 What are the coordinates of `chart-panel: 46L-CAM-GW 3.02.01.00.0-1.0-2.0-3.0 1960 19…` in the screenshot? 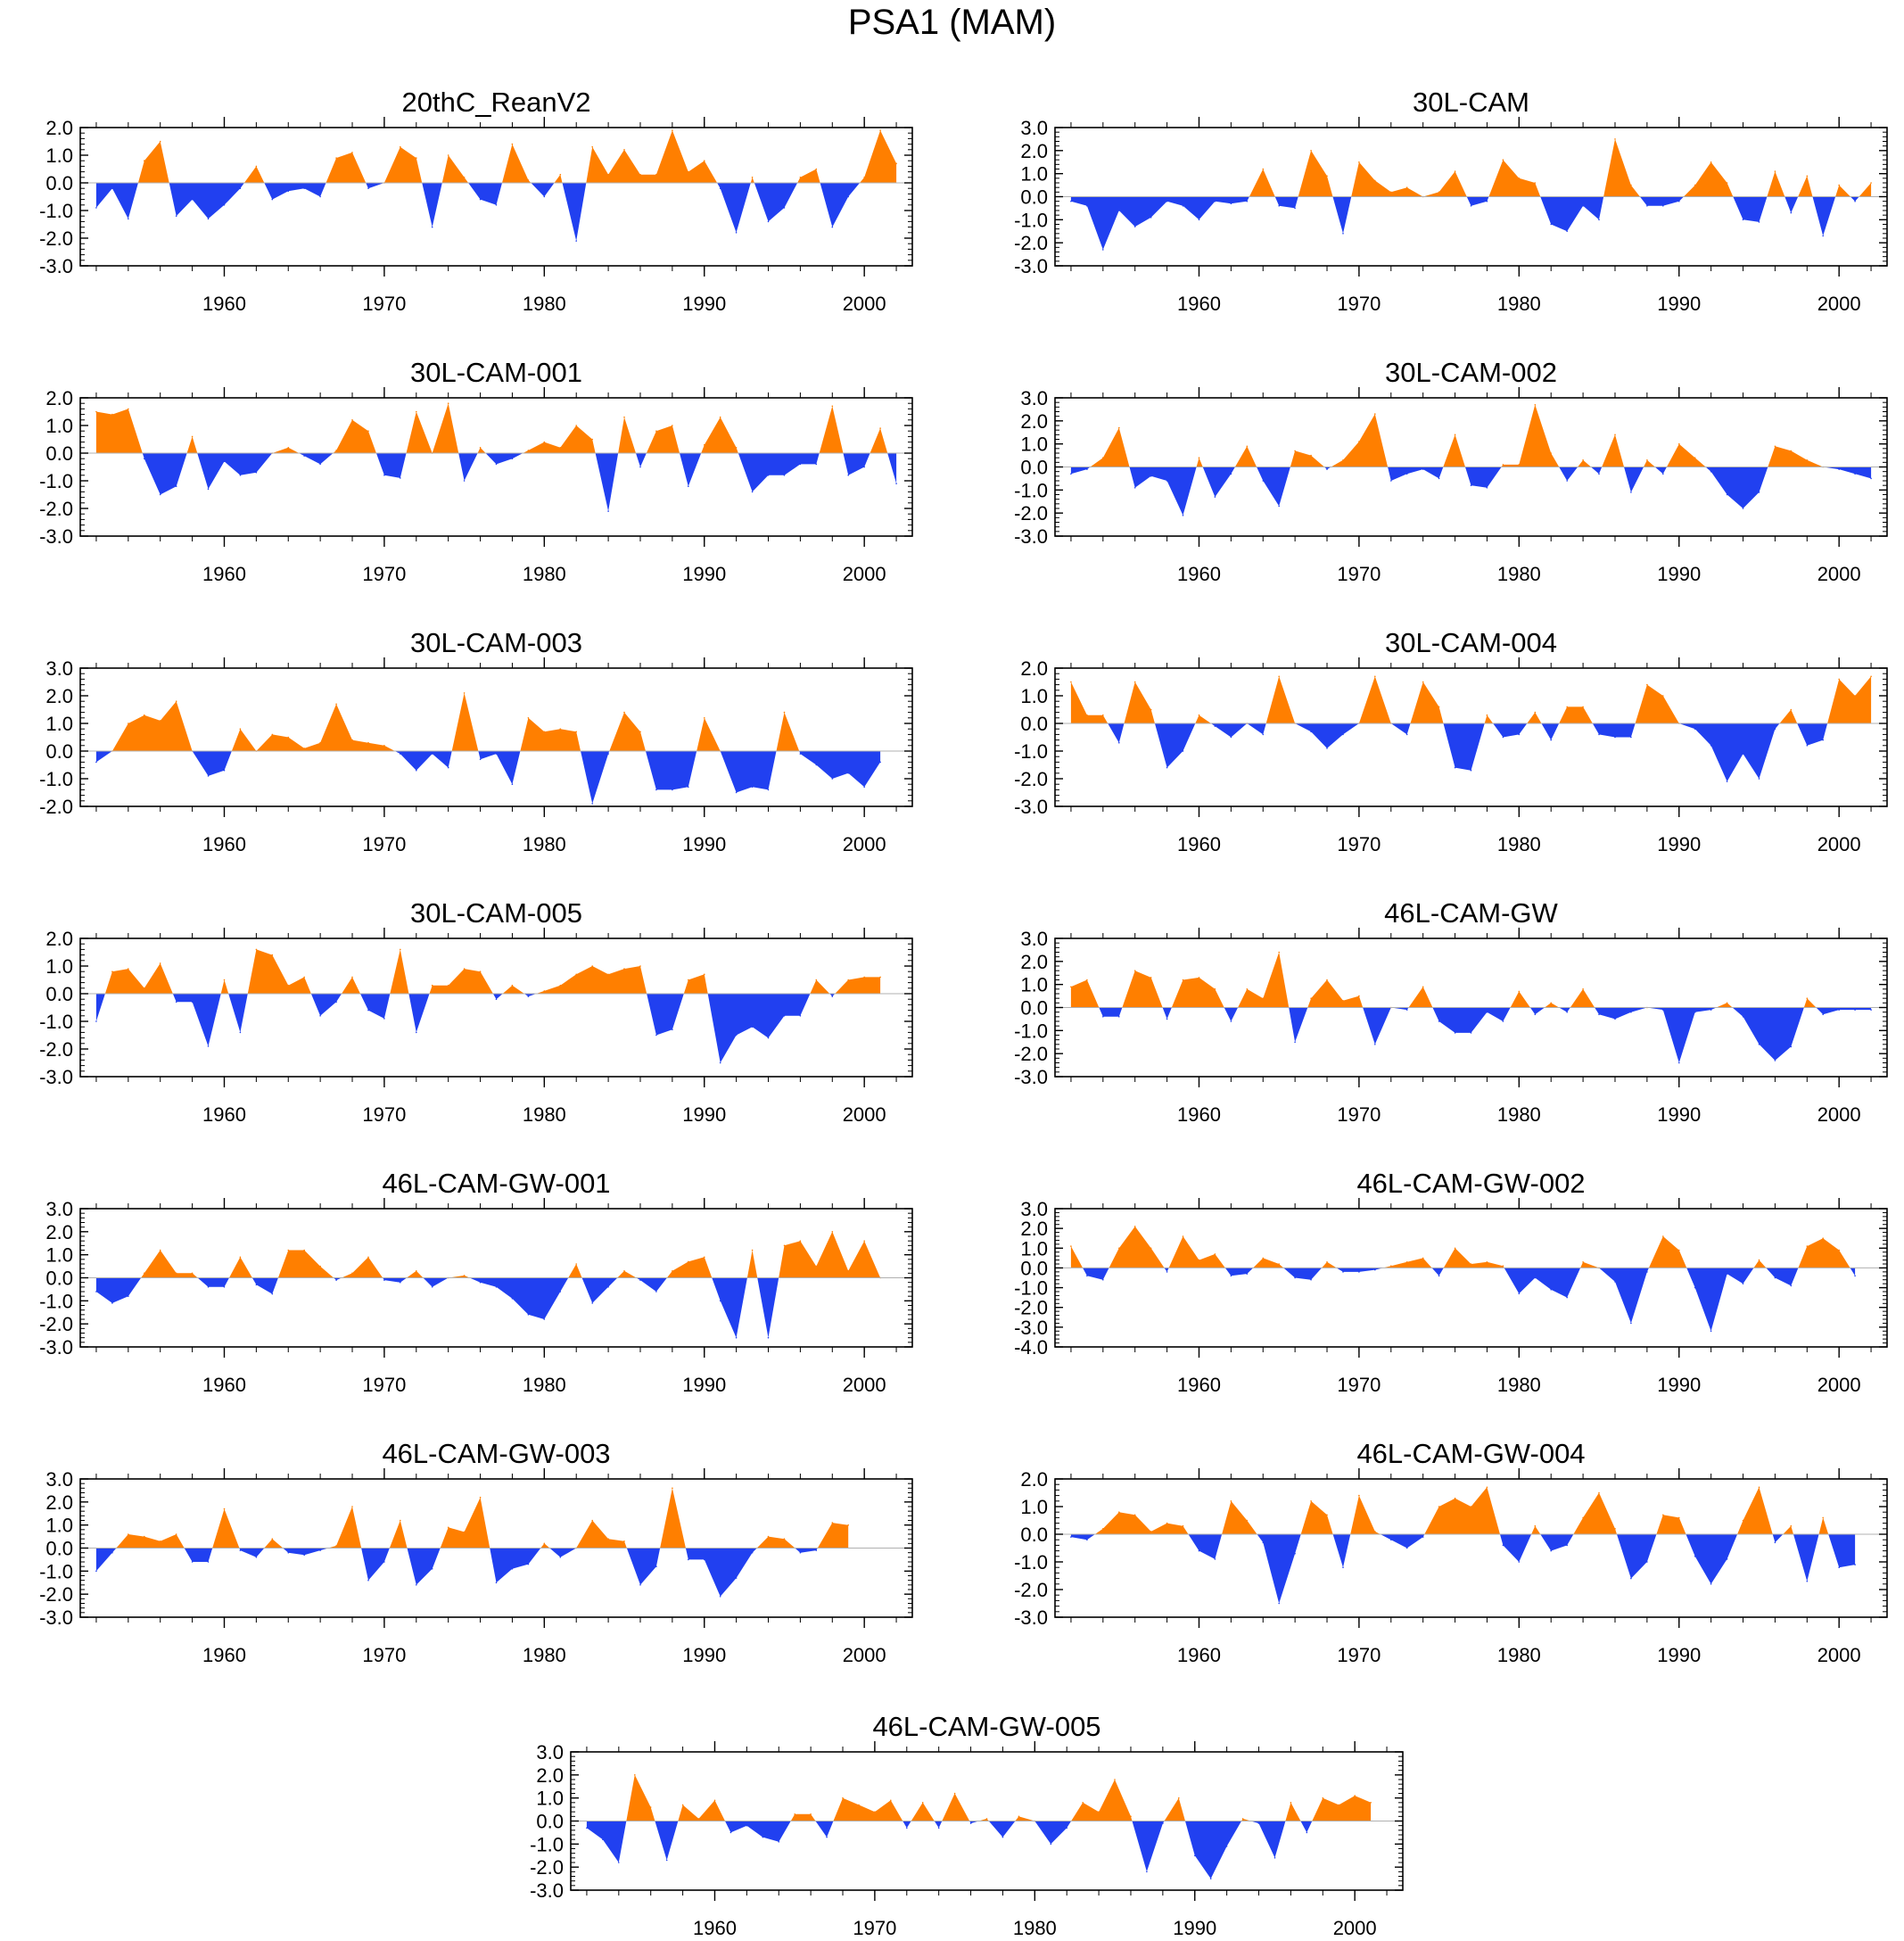 It's located at (1451, 1011).